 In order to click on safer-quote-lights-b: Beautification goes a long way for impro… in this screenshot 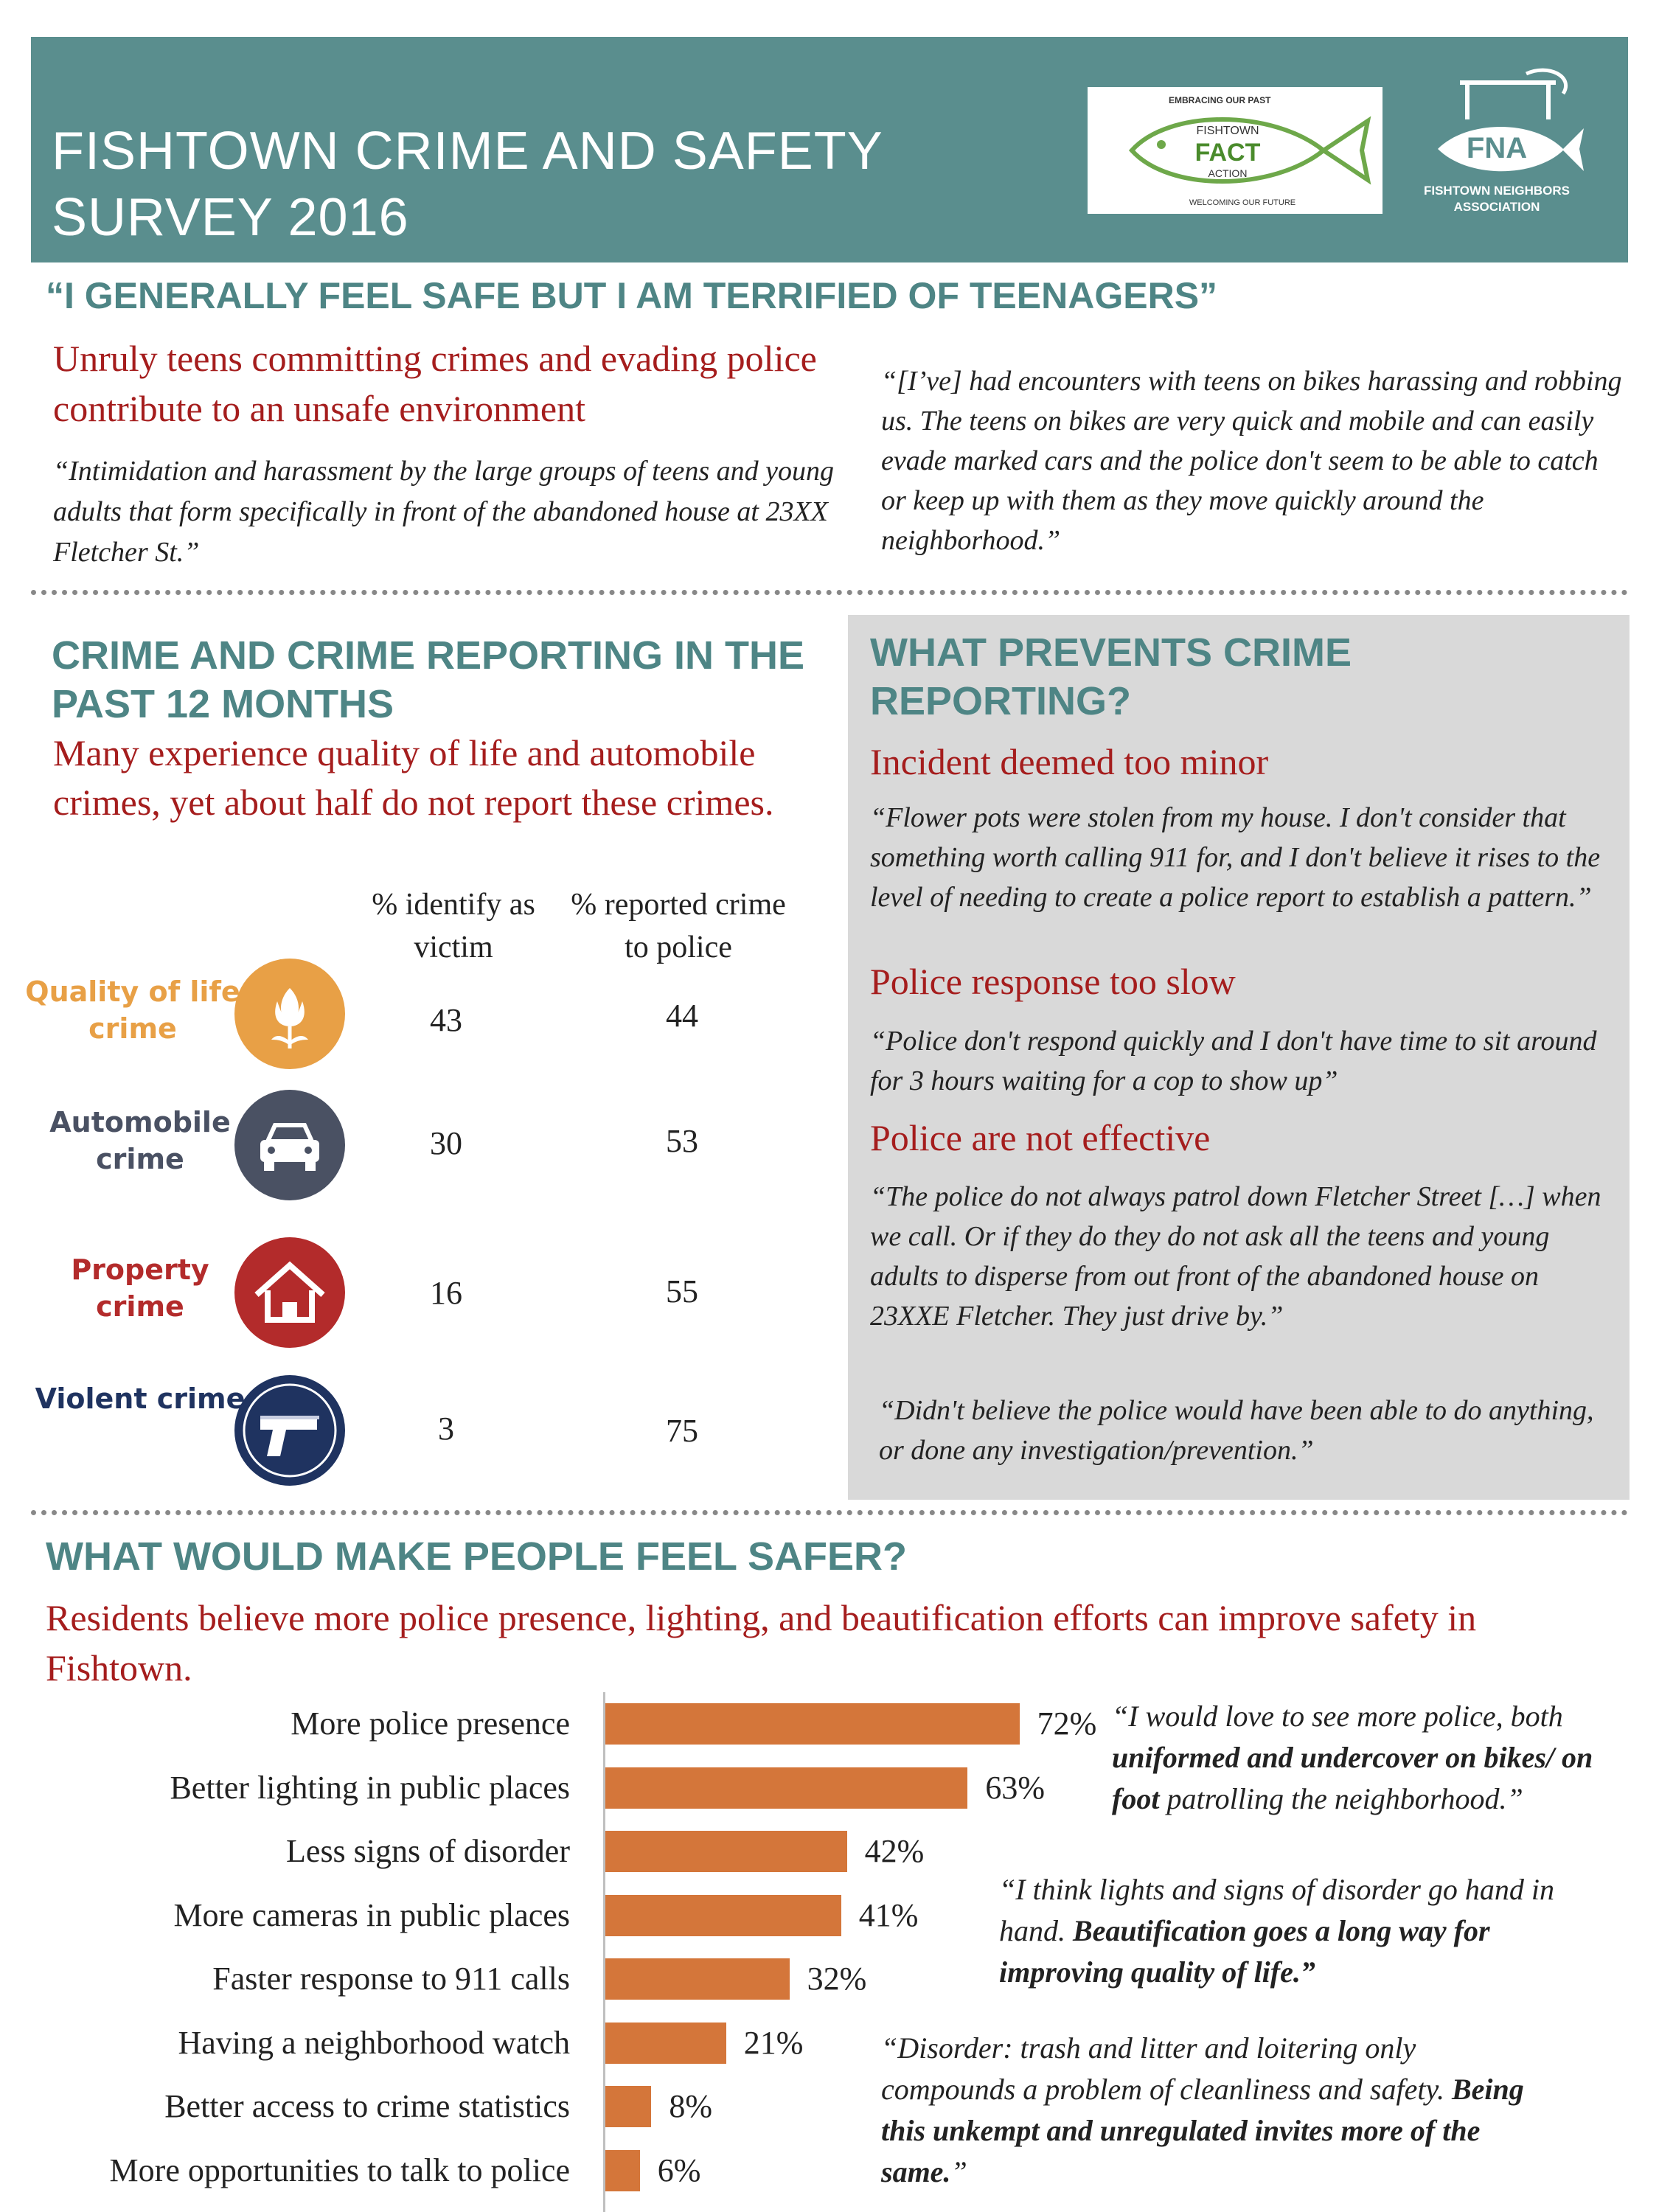, I will do `click(1244, 1951)`.